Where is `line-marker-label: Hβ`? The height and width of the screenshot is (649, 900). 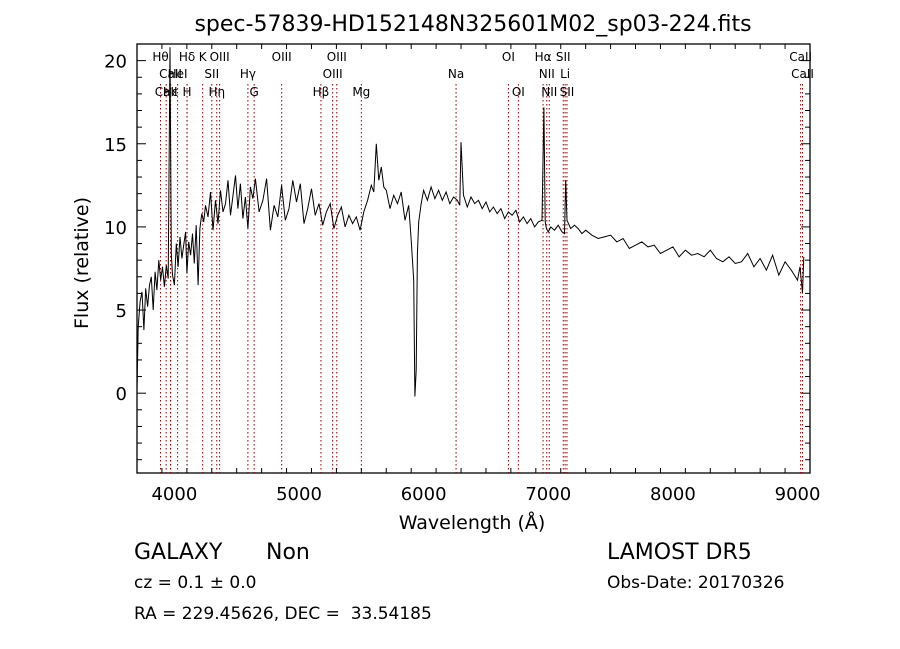
line-marker-label: Hβ is located at coordinates (321, 92).